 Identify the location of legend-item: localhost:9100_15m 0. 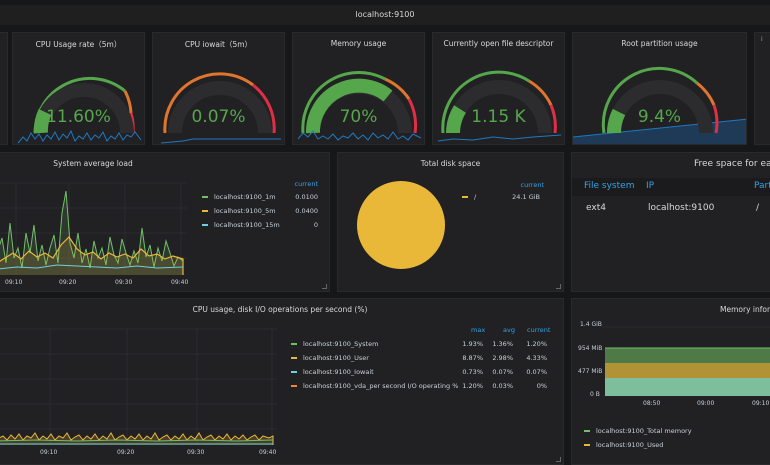
(262, 225).